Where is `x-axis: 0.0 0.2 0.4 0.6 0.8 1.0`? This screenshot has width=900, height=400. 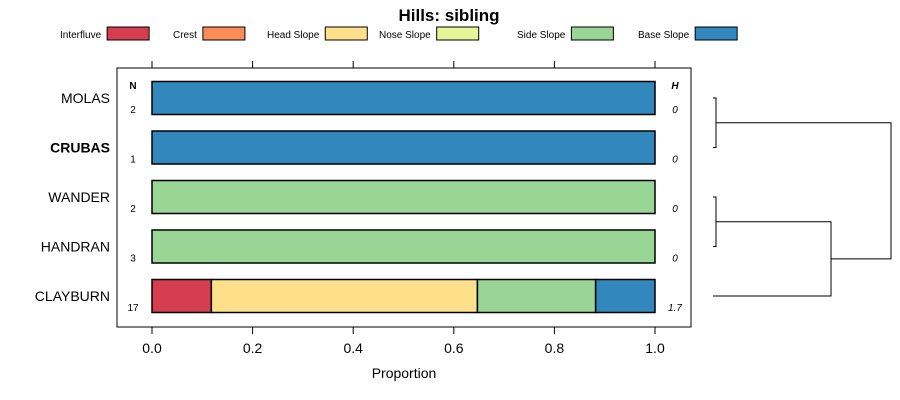 x-axis: 0.0 0.2 0.4 0.6 0.8 1.0 is located at coordinates (403, 341).